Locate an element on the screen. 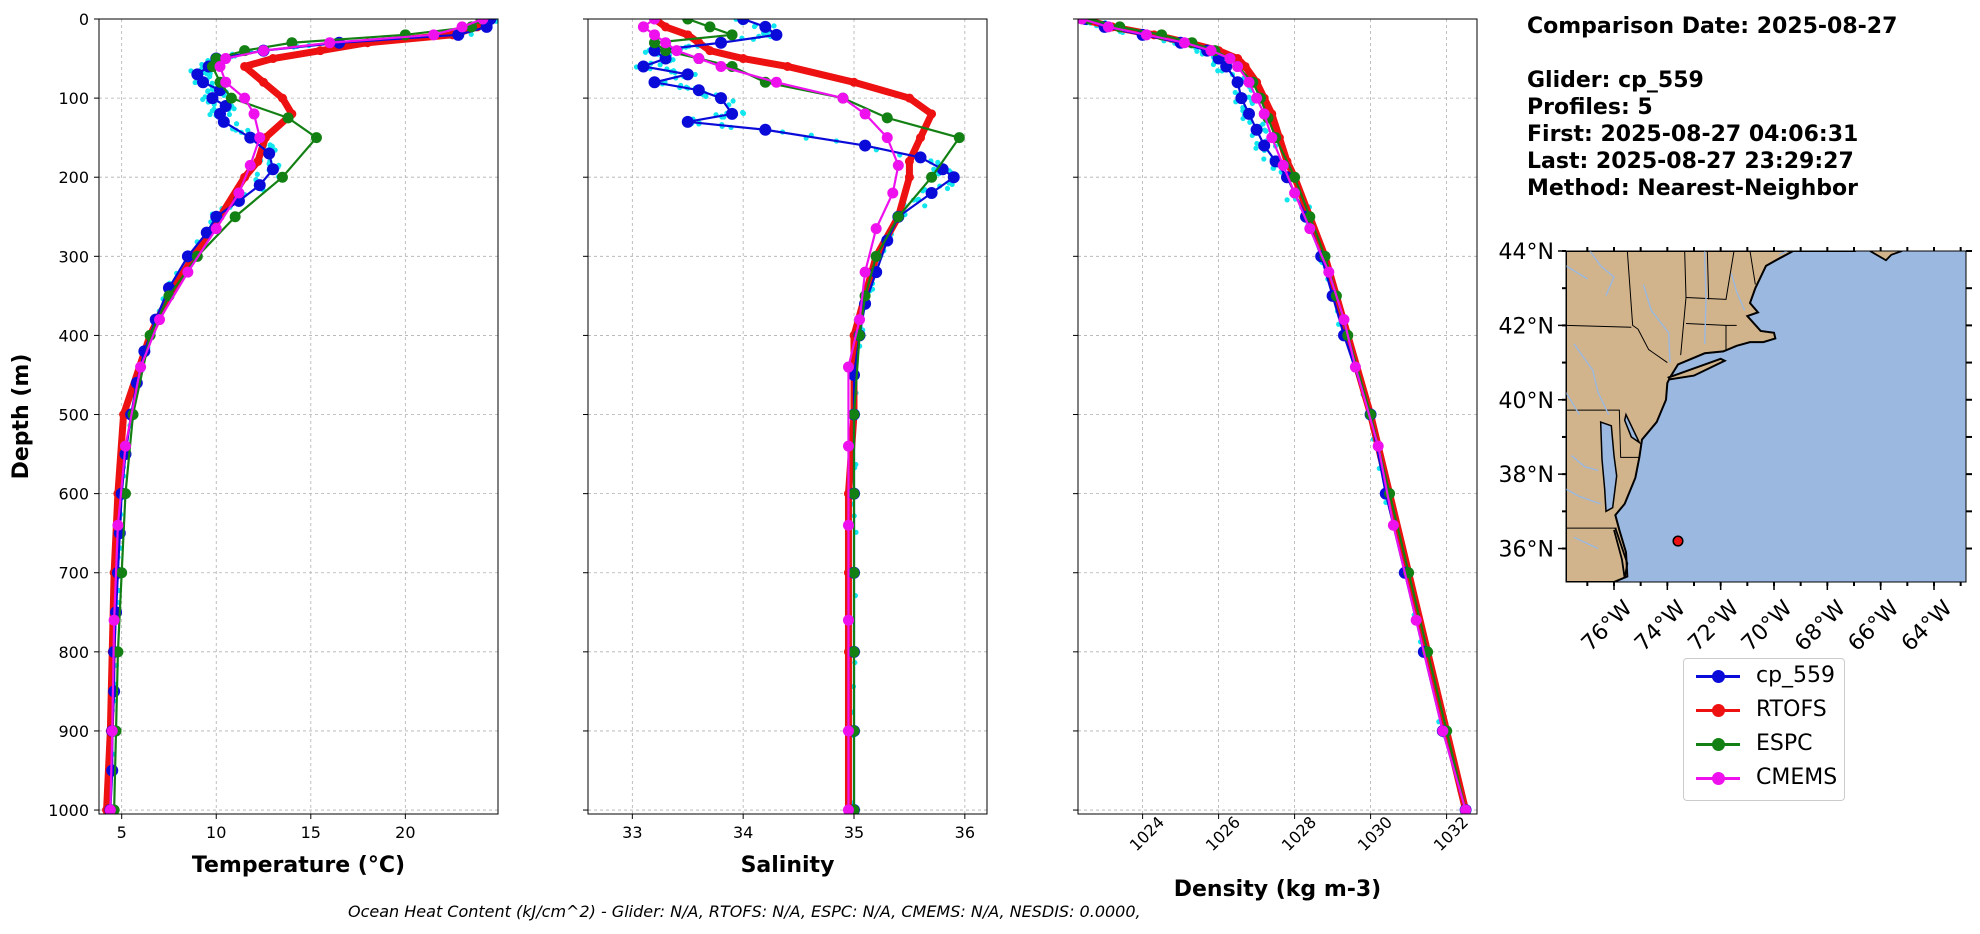  x-tick-label: 1028 is located at coordinates (1299, 834).